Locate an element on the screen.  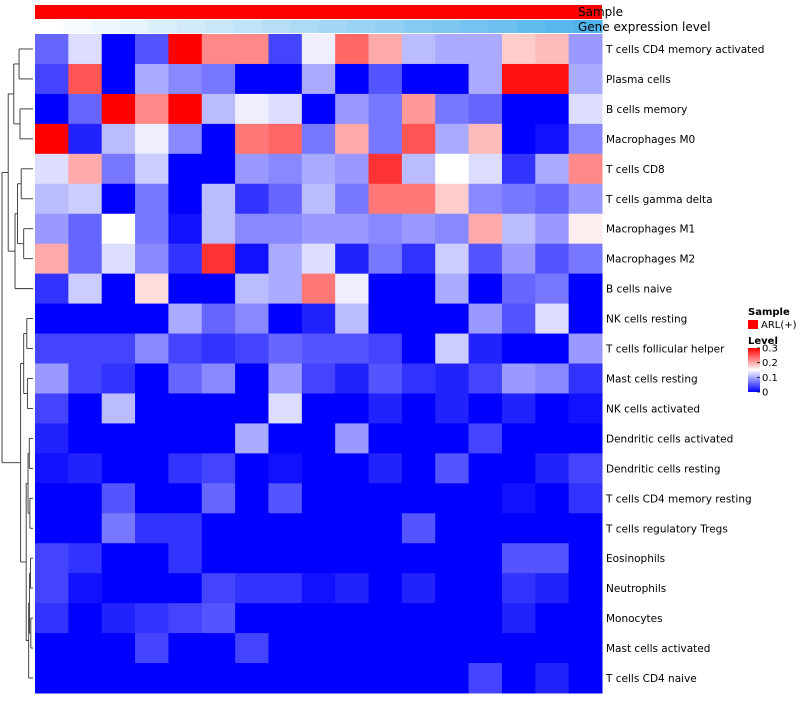
track-sample-bar is located at coordinates (318, 12).